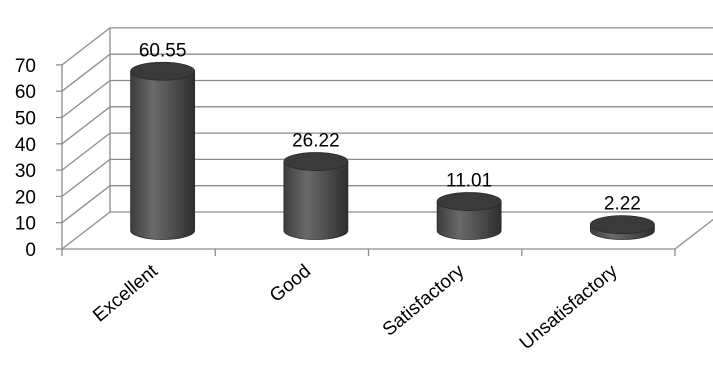  I want to click on y-tick-label-70: 70, so click(25, 66).